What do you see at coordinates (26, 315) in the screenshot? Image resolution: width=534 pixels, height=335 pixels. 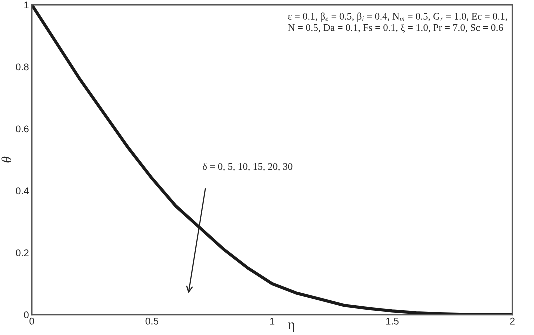 I see `y-tick-label: 0` at bounding box center [26, 315].